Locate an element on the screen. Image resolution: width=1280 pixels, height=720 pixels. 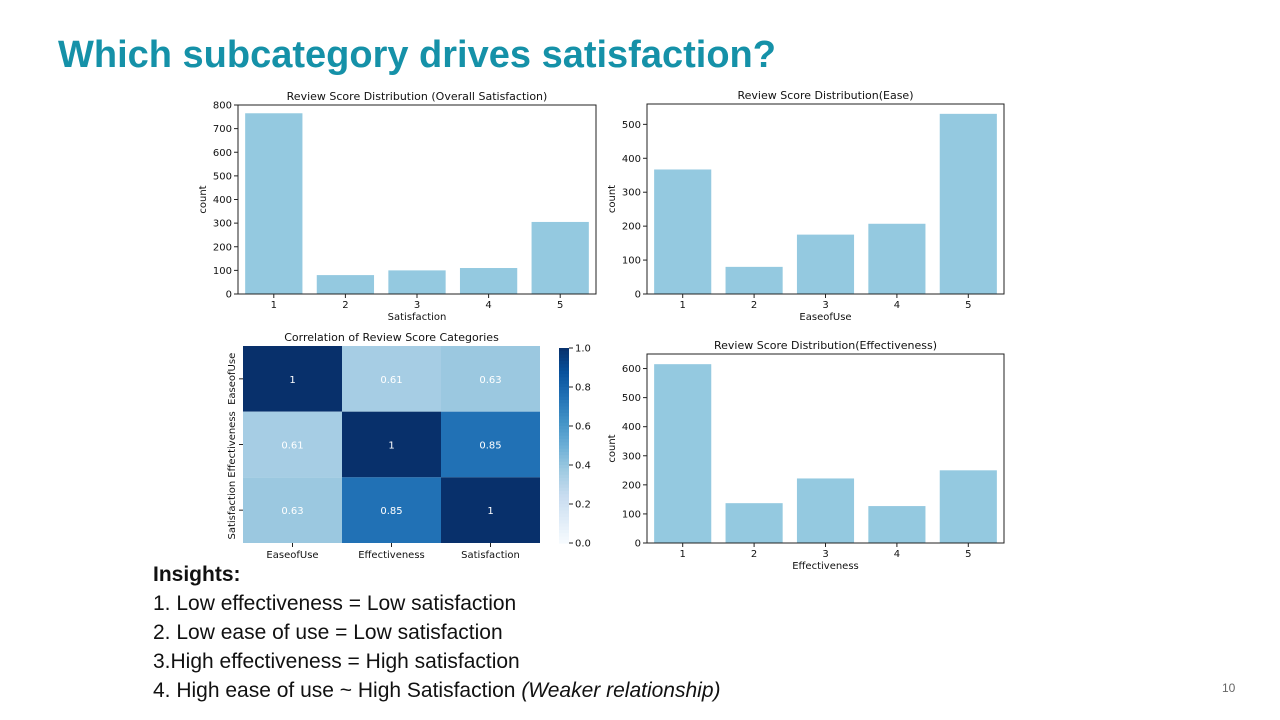
x-tick-label: 1 is located at coordinates (683, 554).